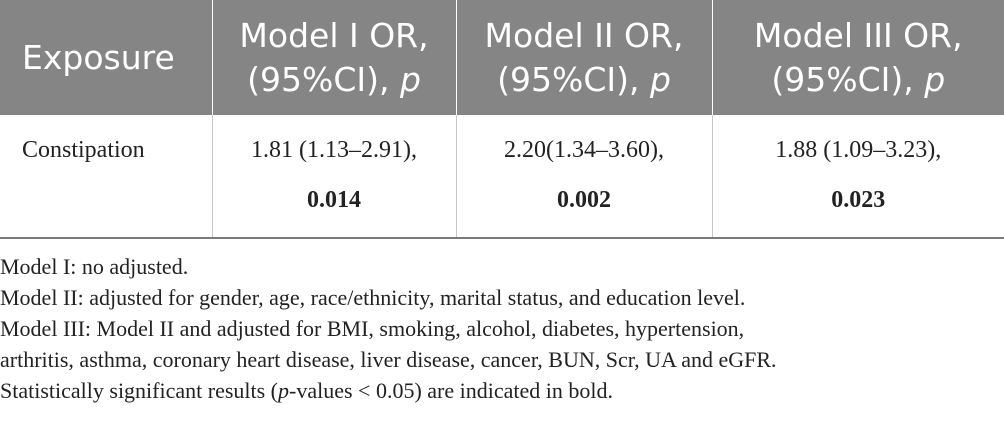 This screenshot has height=437, width=1004. I want to click on exposure-cell: Constipation, so click(83, 150).